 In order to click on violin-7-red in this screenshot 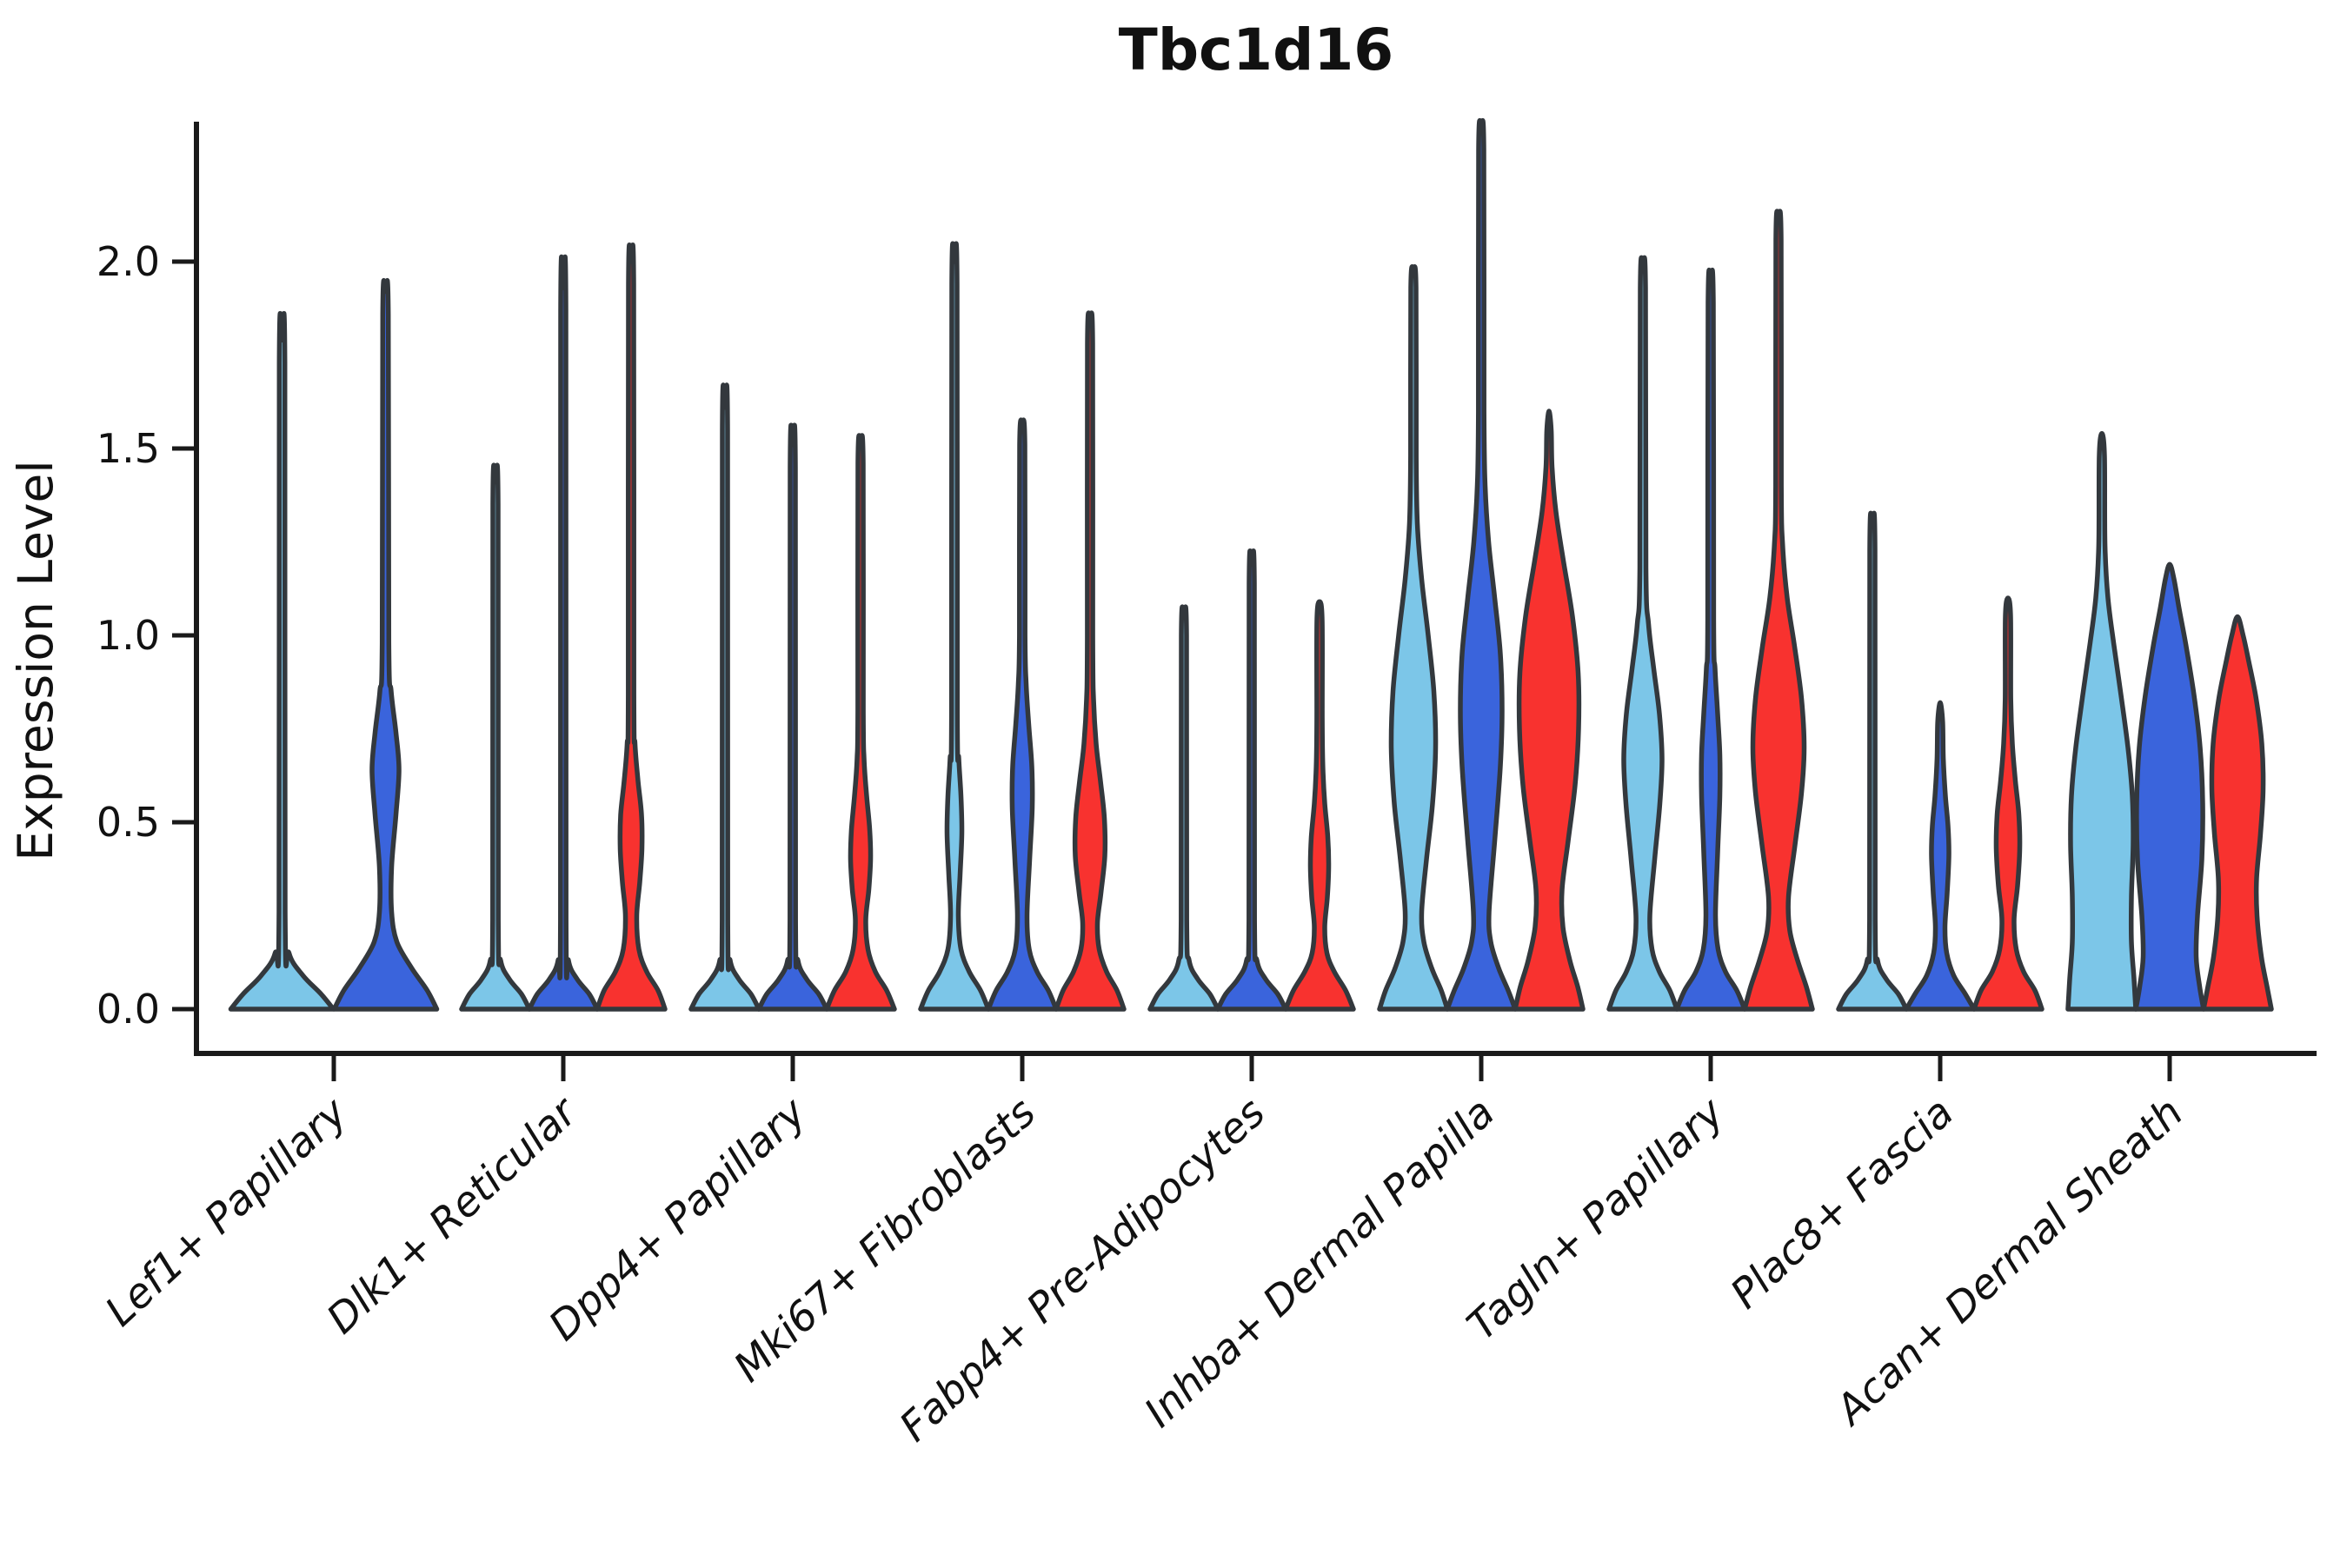, I will do `click(1778, 610)`.